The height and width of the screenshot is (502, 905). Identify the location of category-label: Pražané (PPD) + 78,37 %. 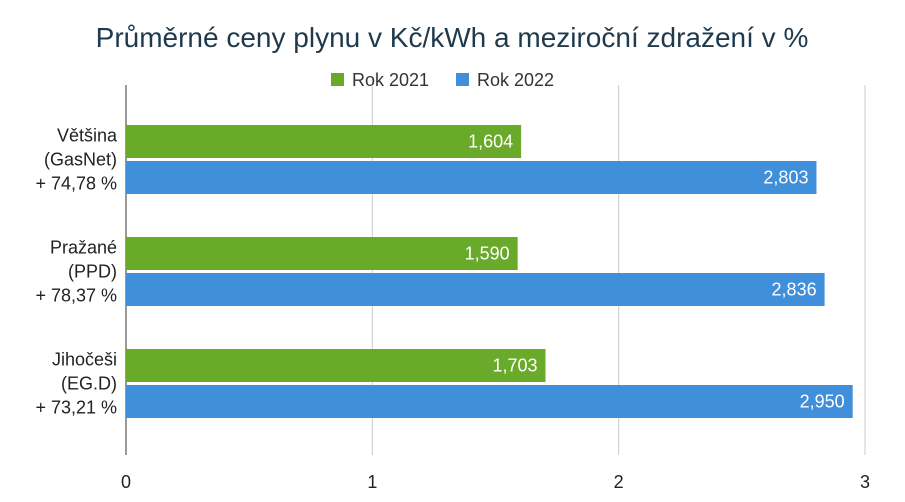
(76, 272).